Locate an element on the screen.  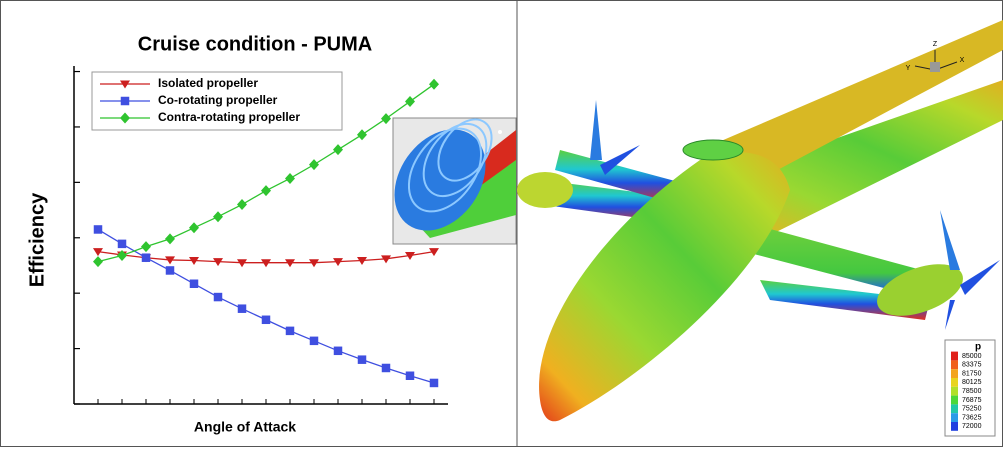
colorbar-label: 76875 is located at coordinates (972, 400).